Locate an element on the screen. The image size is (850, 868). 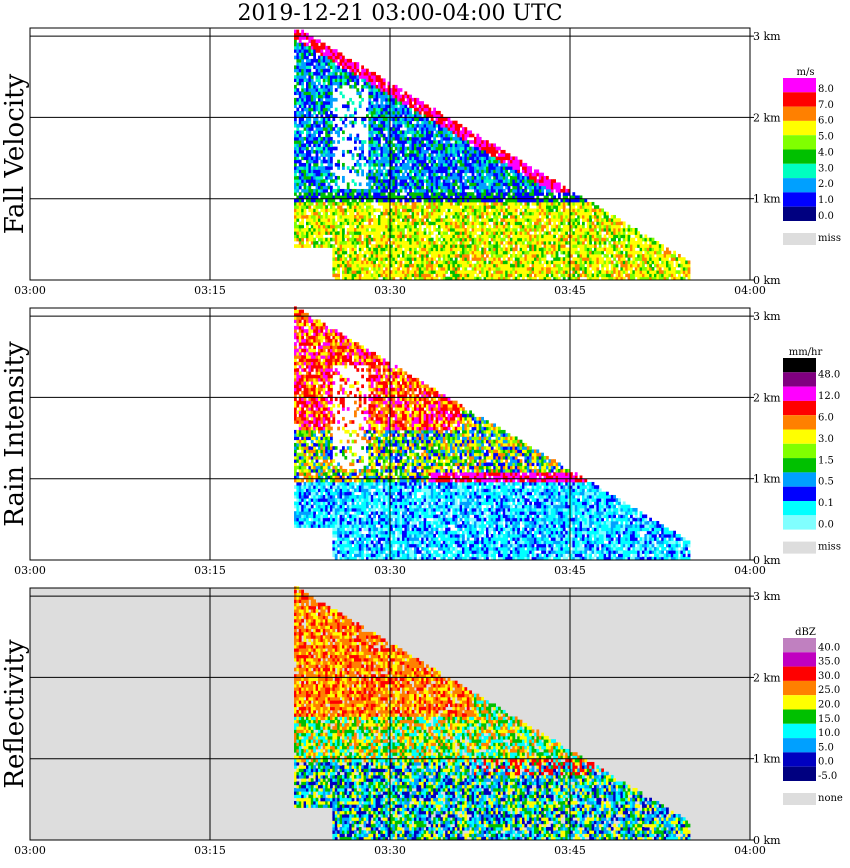
legend-label: 15.0 is located at coordinates (829, 719).